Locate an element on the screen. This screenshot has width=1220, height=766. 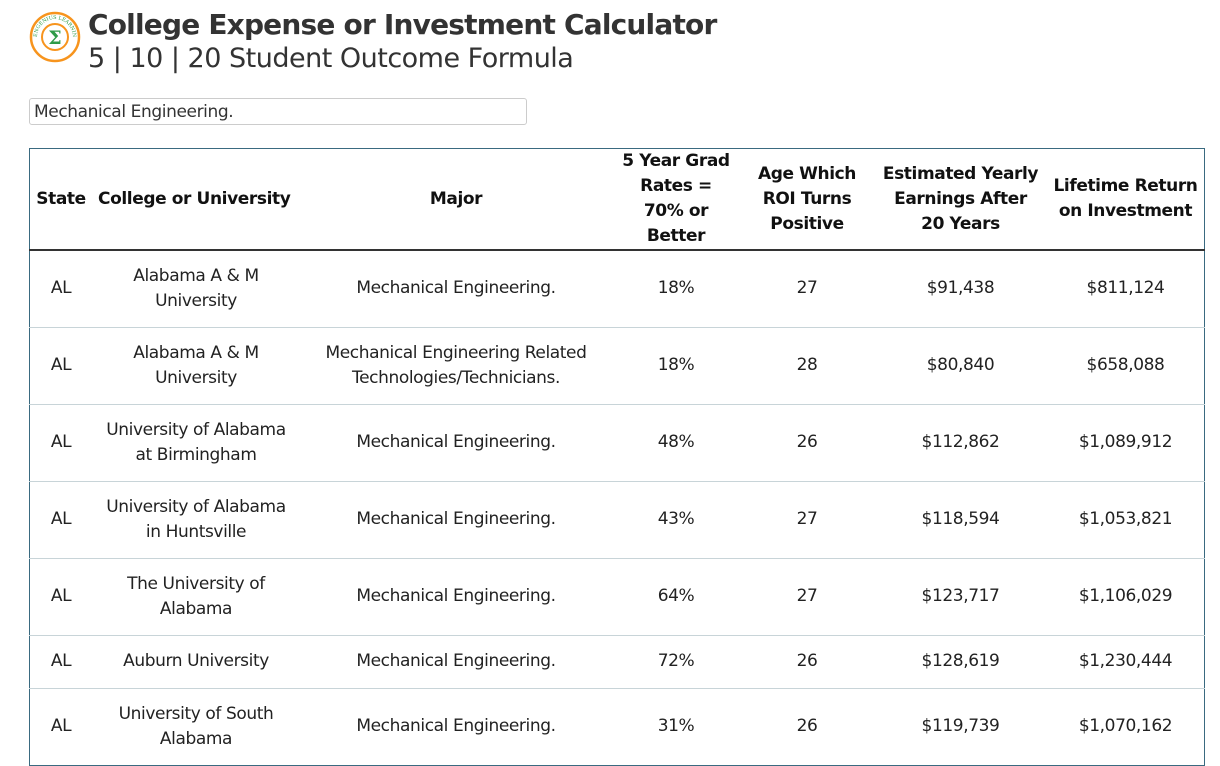
cell-grad-rate: 72% is located at coordinates (676, 661).